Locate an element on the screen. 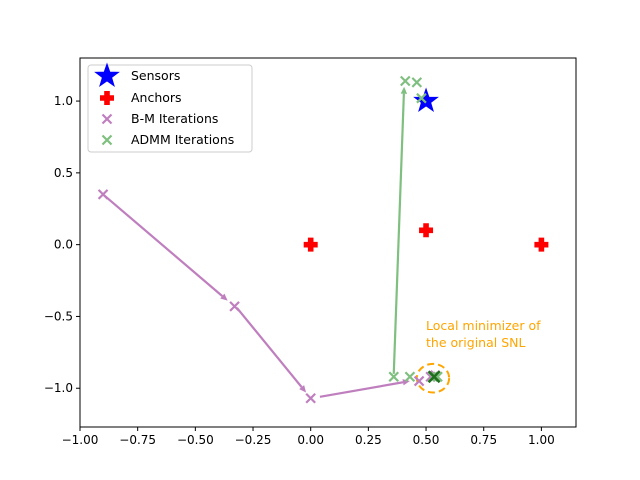 This screenshot has height=480, width=640. y-tick-label: 0.0 is located at coordinates (63, 245).